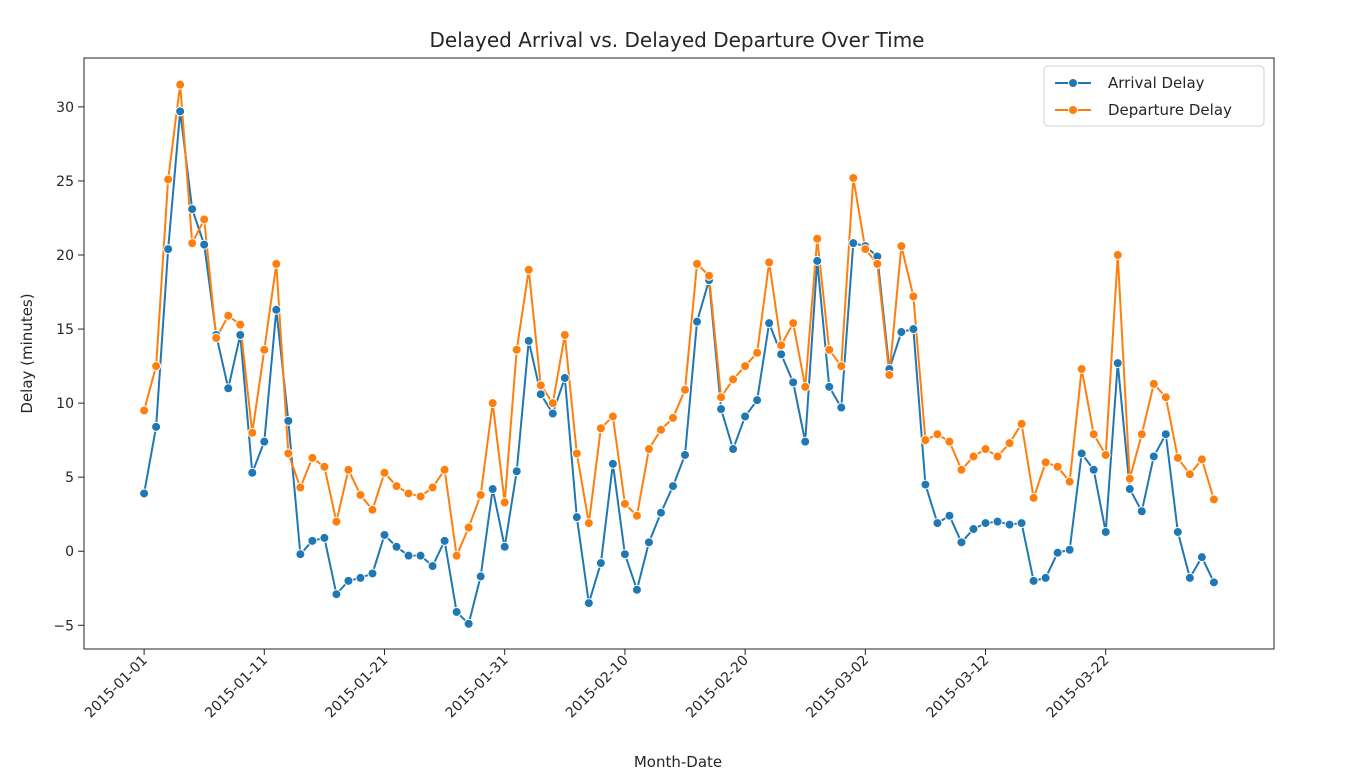 This screenshot has width=1346, height=778. Describe the element at coordinates (65, 330) in the screenshot. I see `y-tick-label: 15` at that location.